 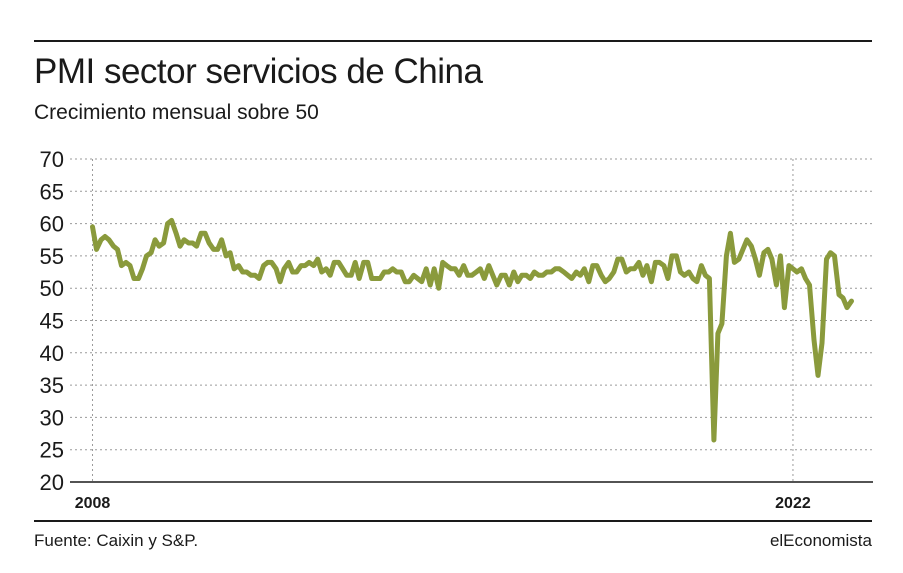 I want to click on y-tick-label: 70, so click(x=52, y=159).